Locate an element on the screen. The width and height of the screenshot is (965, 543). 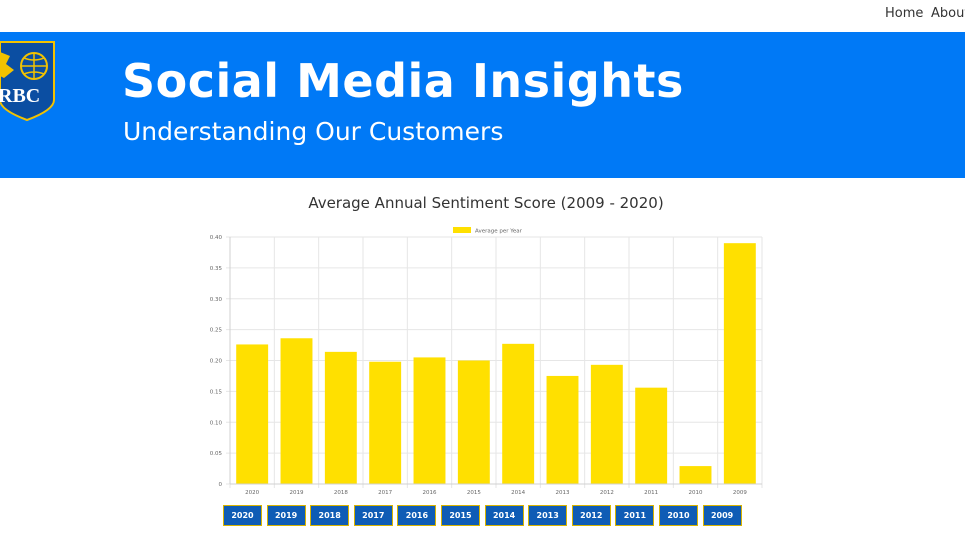
x-tick-label: 2019 is located at coordinates (297, 493).